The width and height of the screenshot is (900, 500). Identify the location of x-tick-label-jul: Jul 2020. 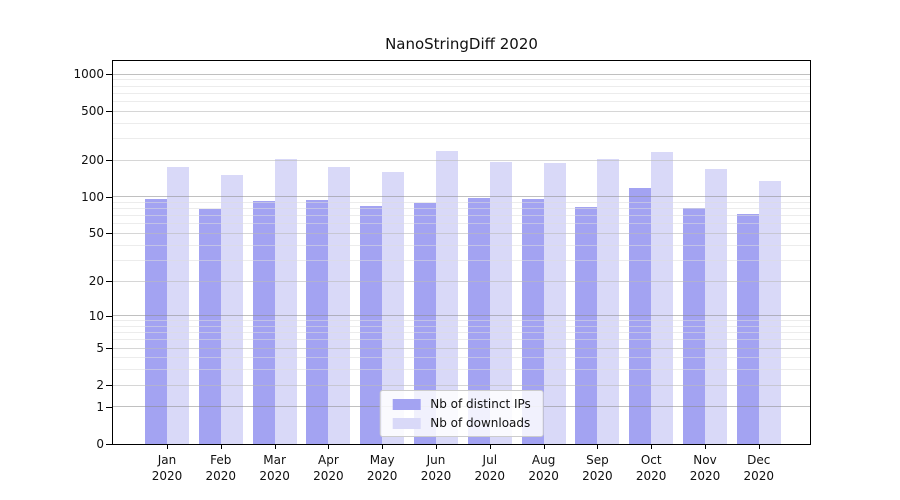
(490, 468).